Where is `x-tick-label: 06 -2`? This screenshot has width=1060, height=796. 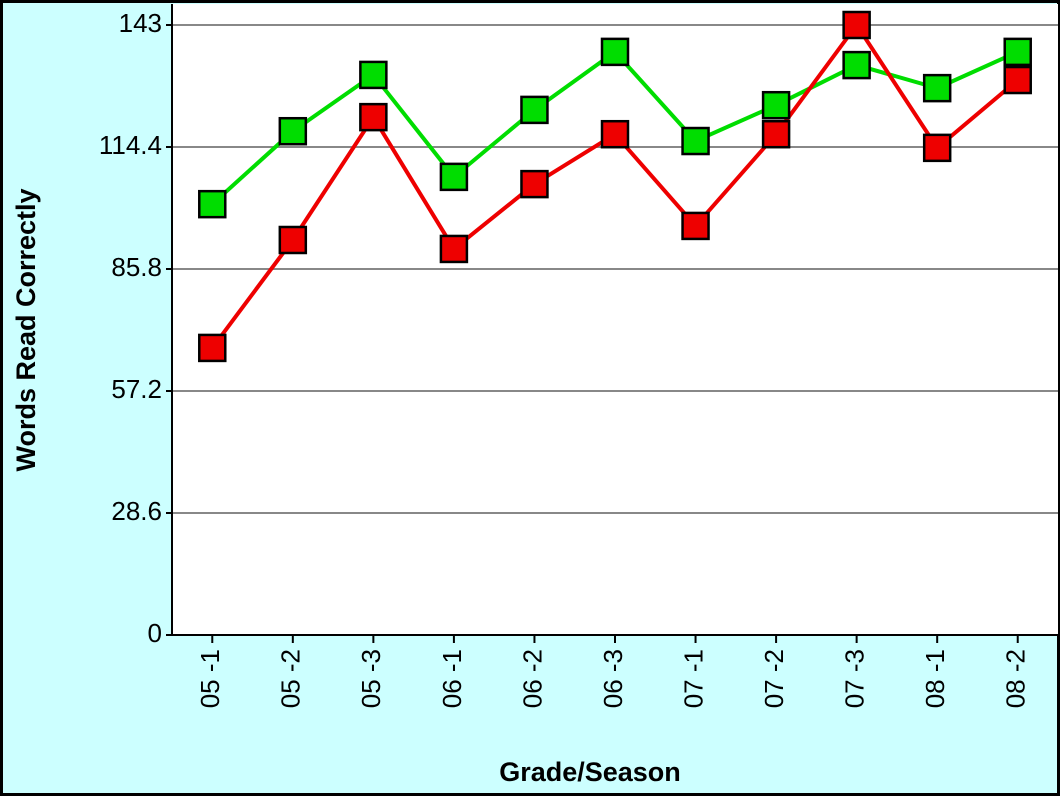
x-tick-label: 06 -2 is located at coordinates (532, 678).